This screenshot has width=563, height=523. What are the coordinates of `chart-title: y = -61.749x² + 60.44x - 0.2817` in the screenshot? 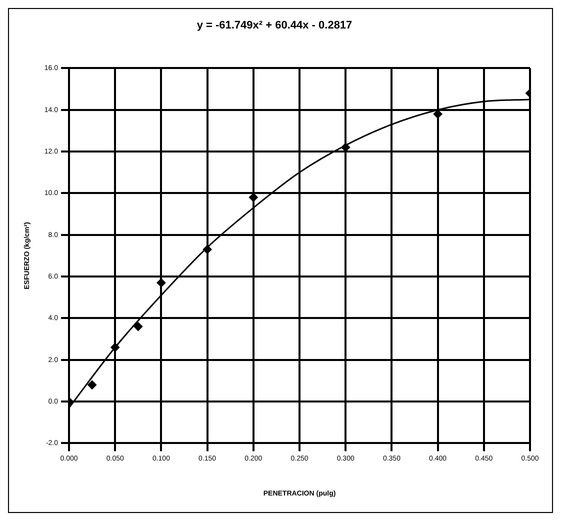 It's located at (274, 26).